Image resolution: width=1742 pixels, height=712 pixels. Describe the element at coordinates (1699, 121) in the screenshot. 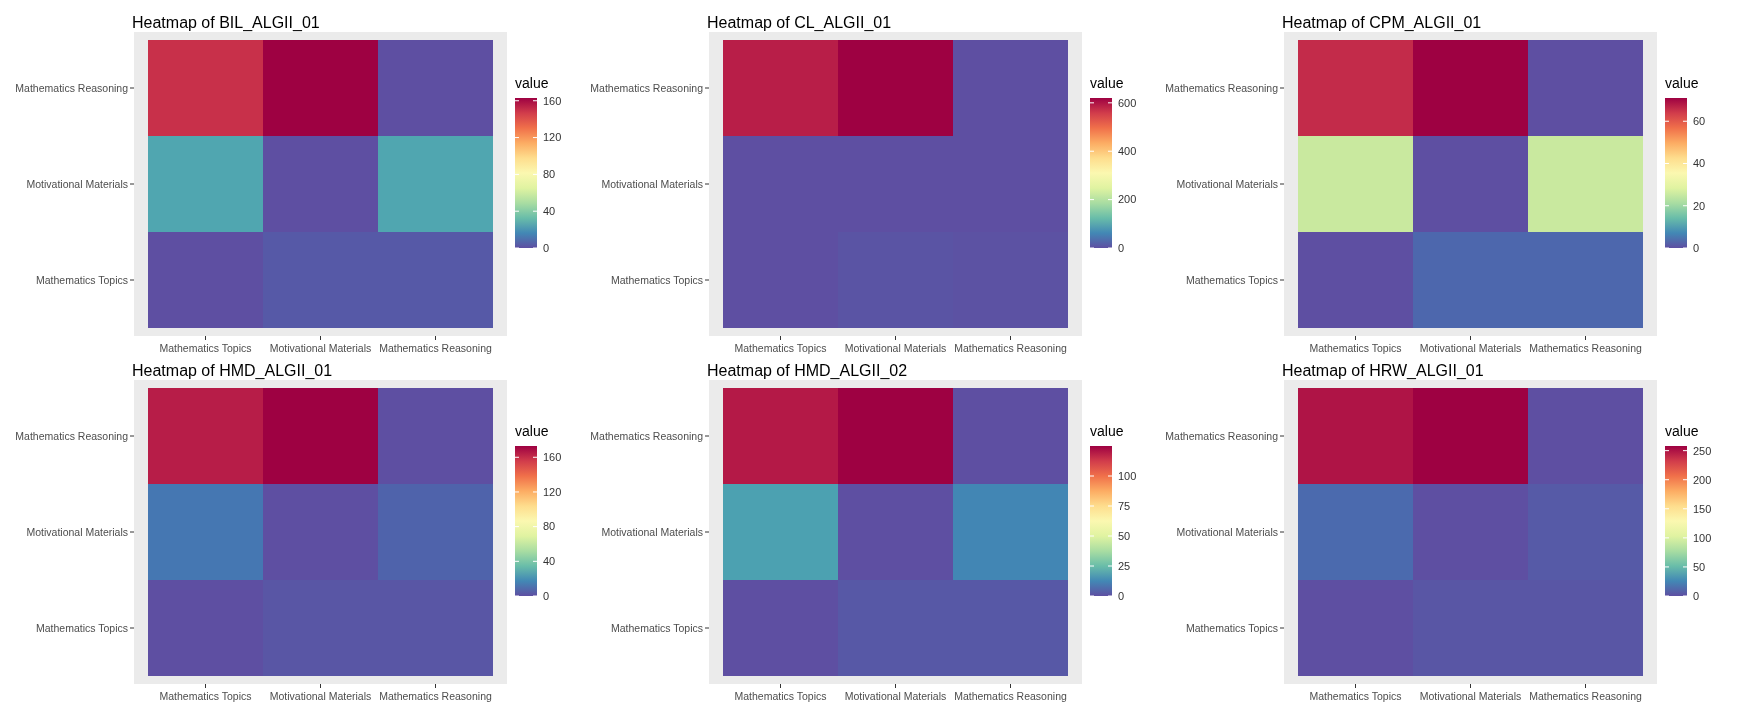

I see `color-bar-label: 60` at that location.